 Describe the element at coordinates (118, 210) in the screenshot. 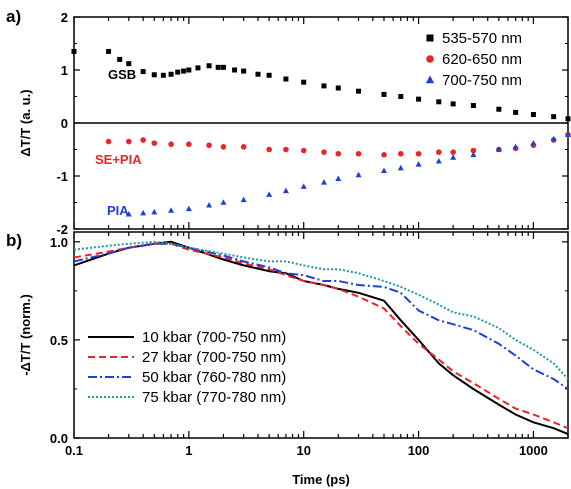

I see `annotation-2: PIA` at that location.